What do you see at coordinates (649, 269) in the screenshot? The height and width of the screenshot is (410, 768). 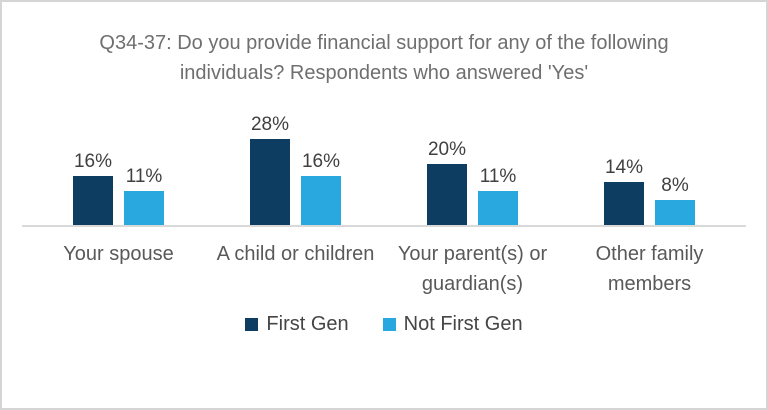 I see `category-label: Other family members` at bounding box center [649, 269].